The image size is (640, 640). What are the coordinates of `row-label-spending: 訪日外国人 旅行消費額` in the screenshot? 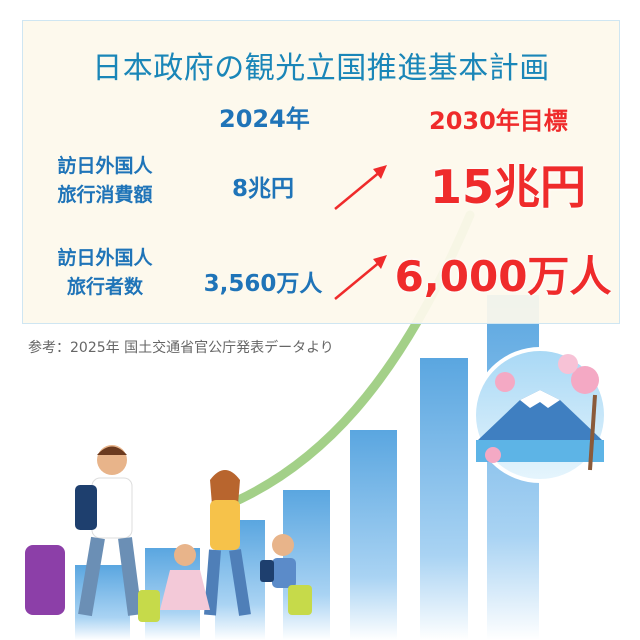 It's located at (105, 181).